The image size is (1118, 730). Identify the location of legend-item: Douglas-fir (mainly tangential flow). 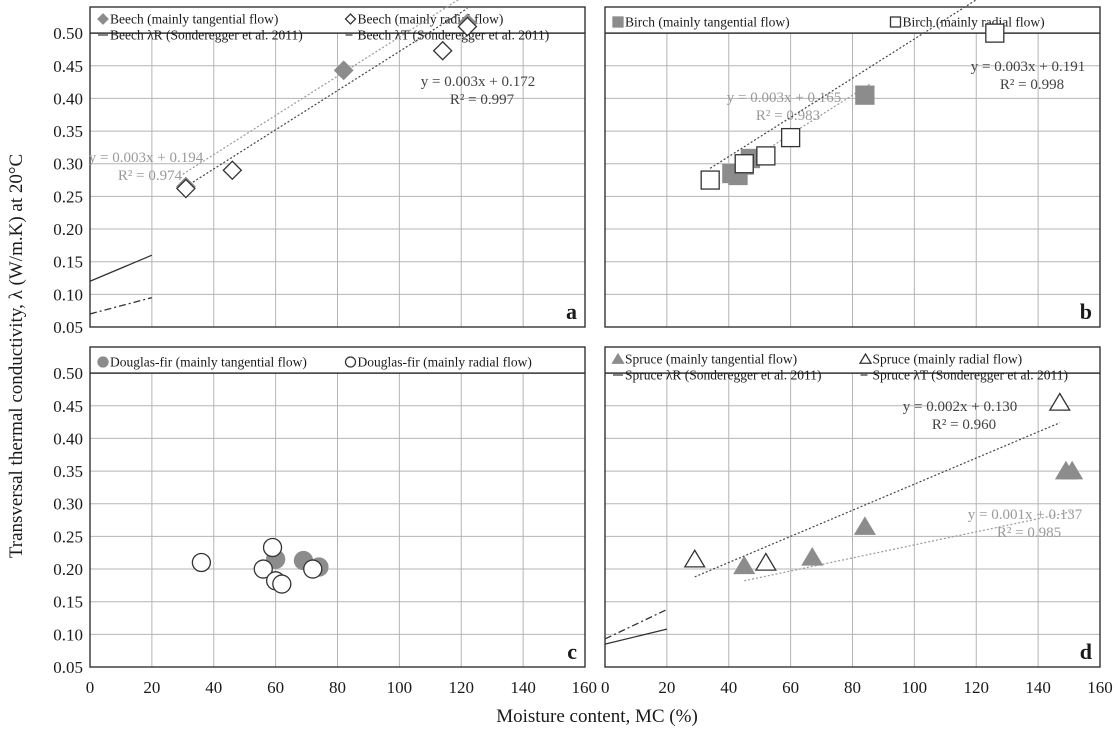
(202, 362).